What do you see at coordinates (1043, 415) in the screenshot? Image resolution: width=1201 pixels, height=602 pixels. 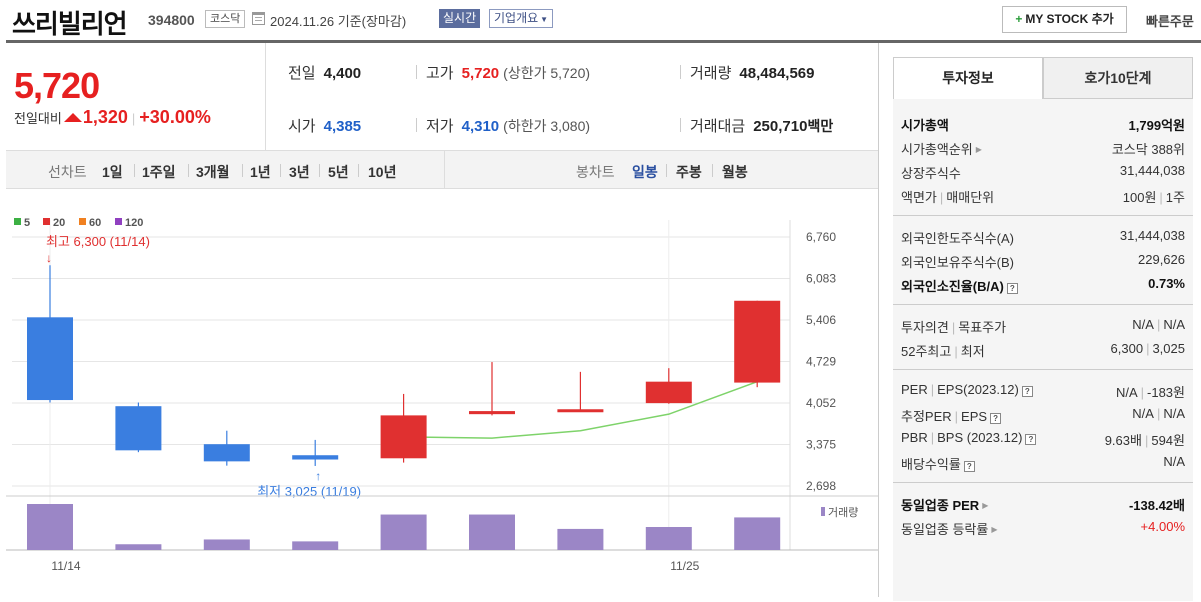 I see `est-per-row: 추정PER | EPS? N/A | N/A` at bounding box center [1043, 415].